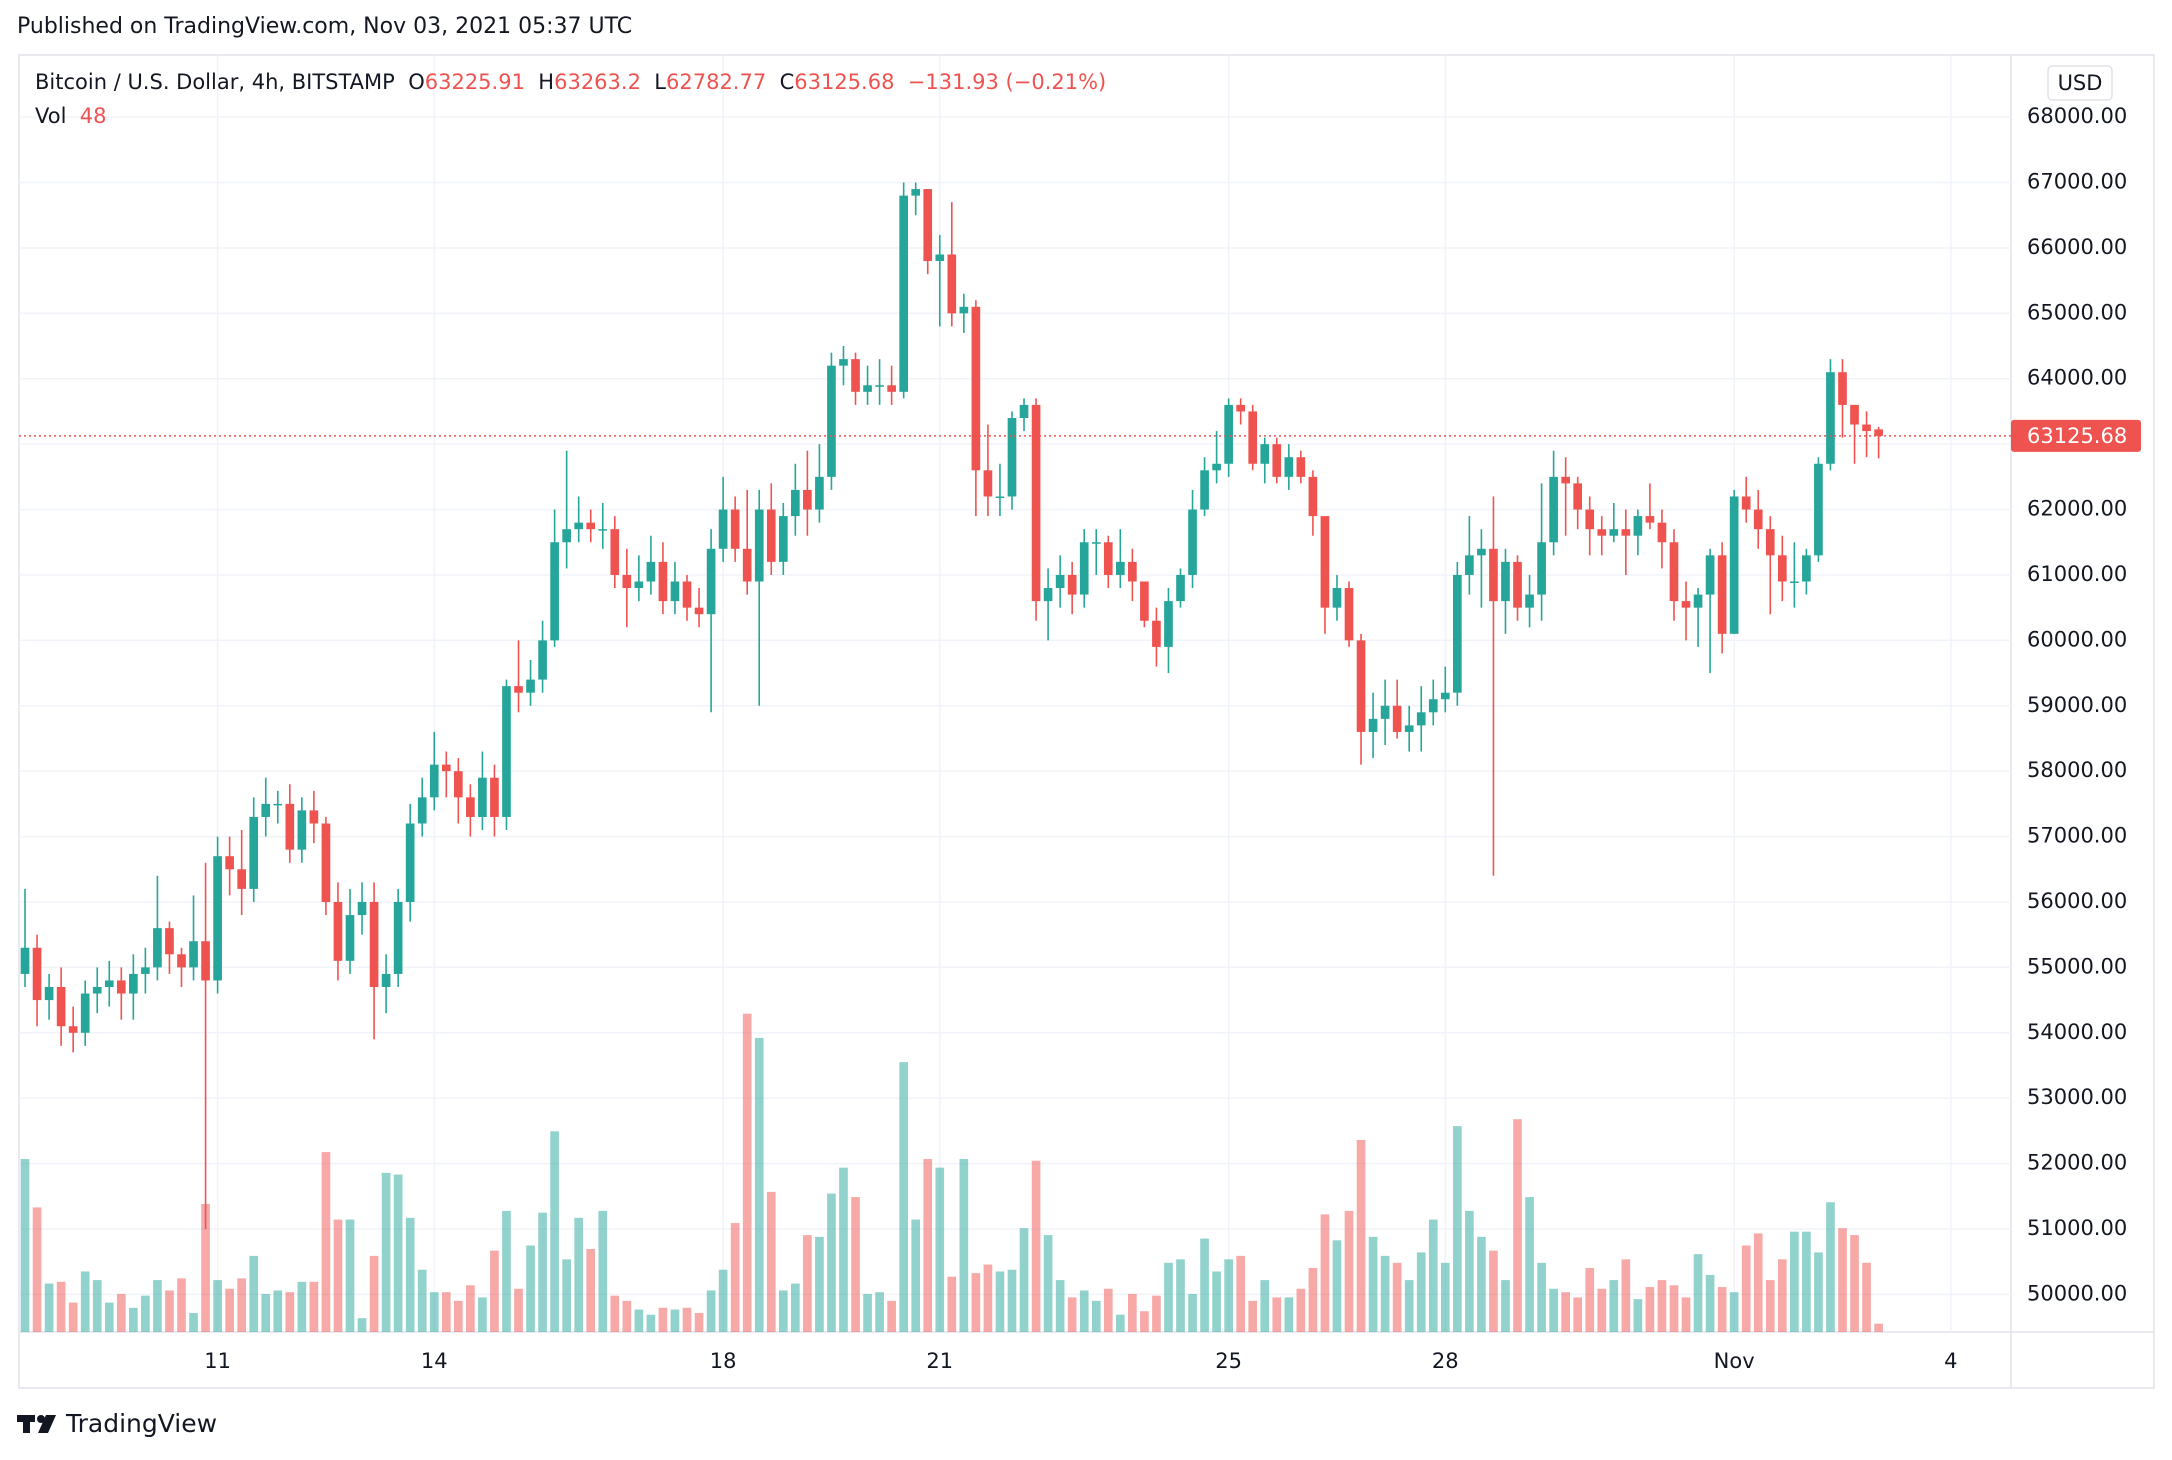 This screenshot has height=1460, width=2172. What do you see at coordinates (215, 82) in the screenshot?
I see `symbol: Bitcoin / U.S. Dollar, 4h, BITSTAMP` at bounding box center [215, 82].